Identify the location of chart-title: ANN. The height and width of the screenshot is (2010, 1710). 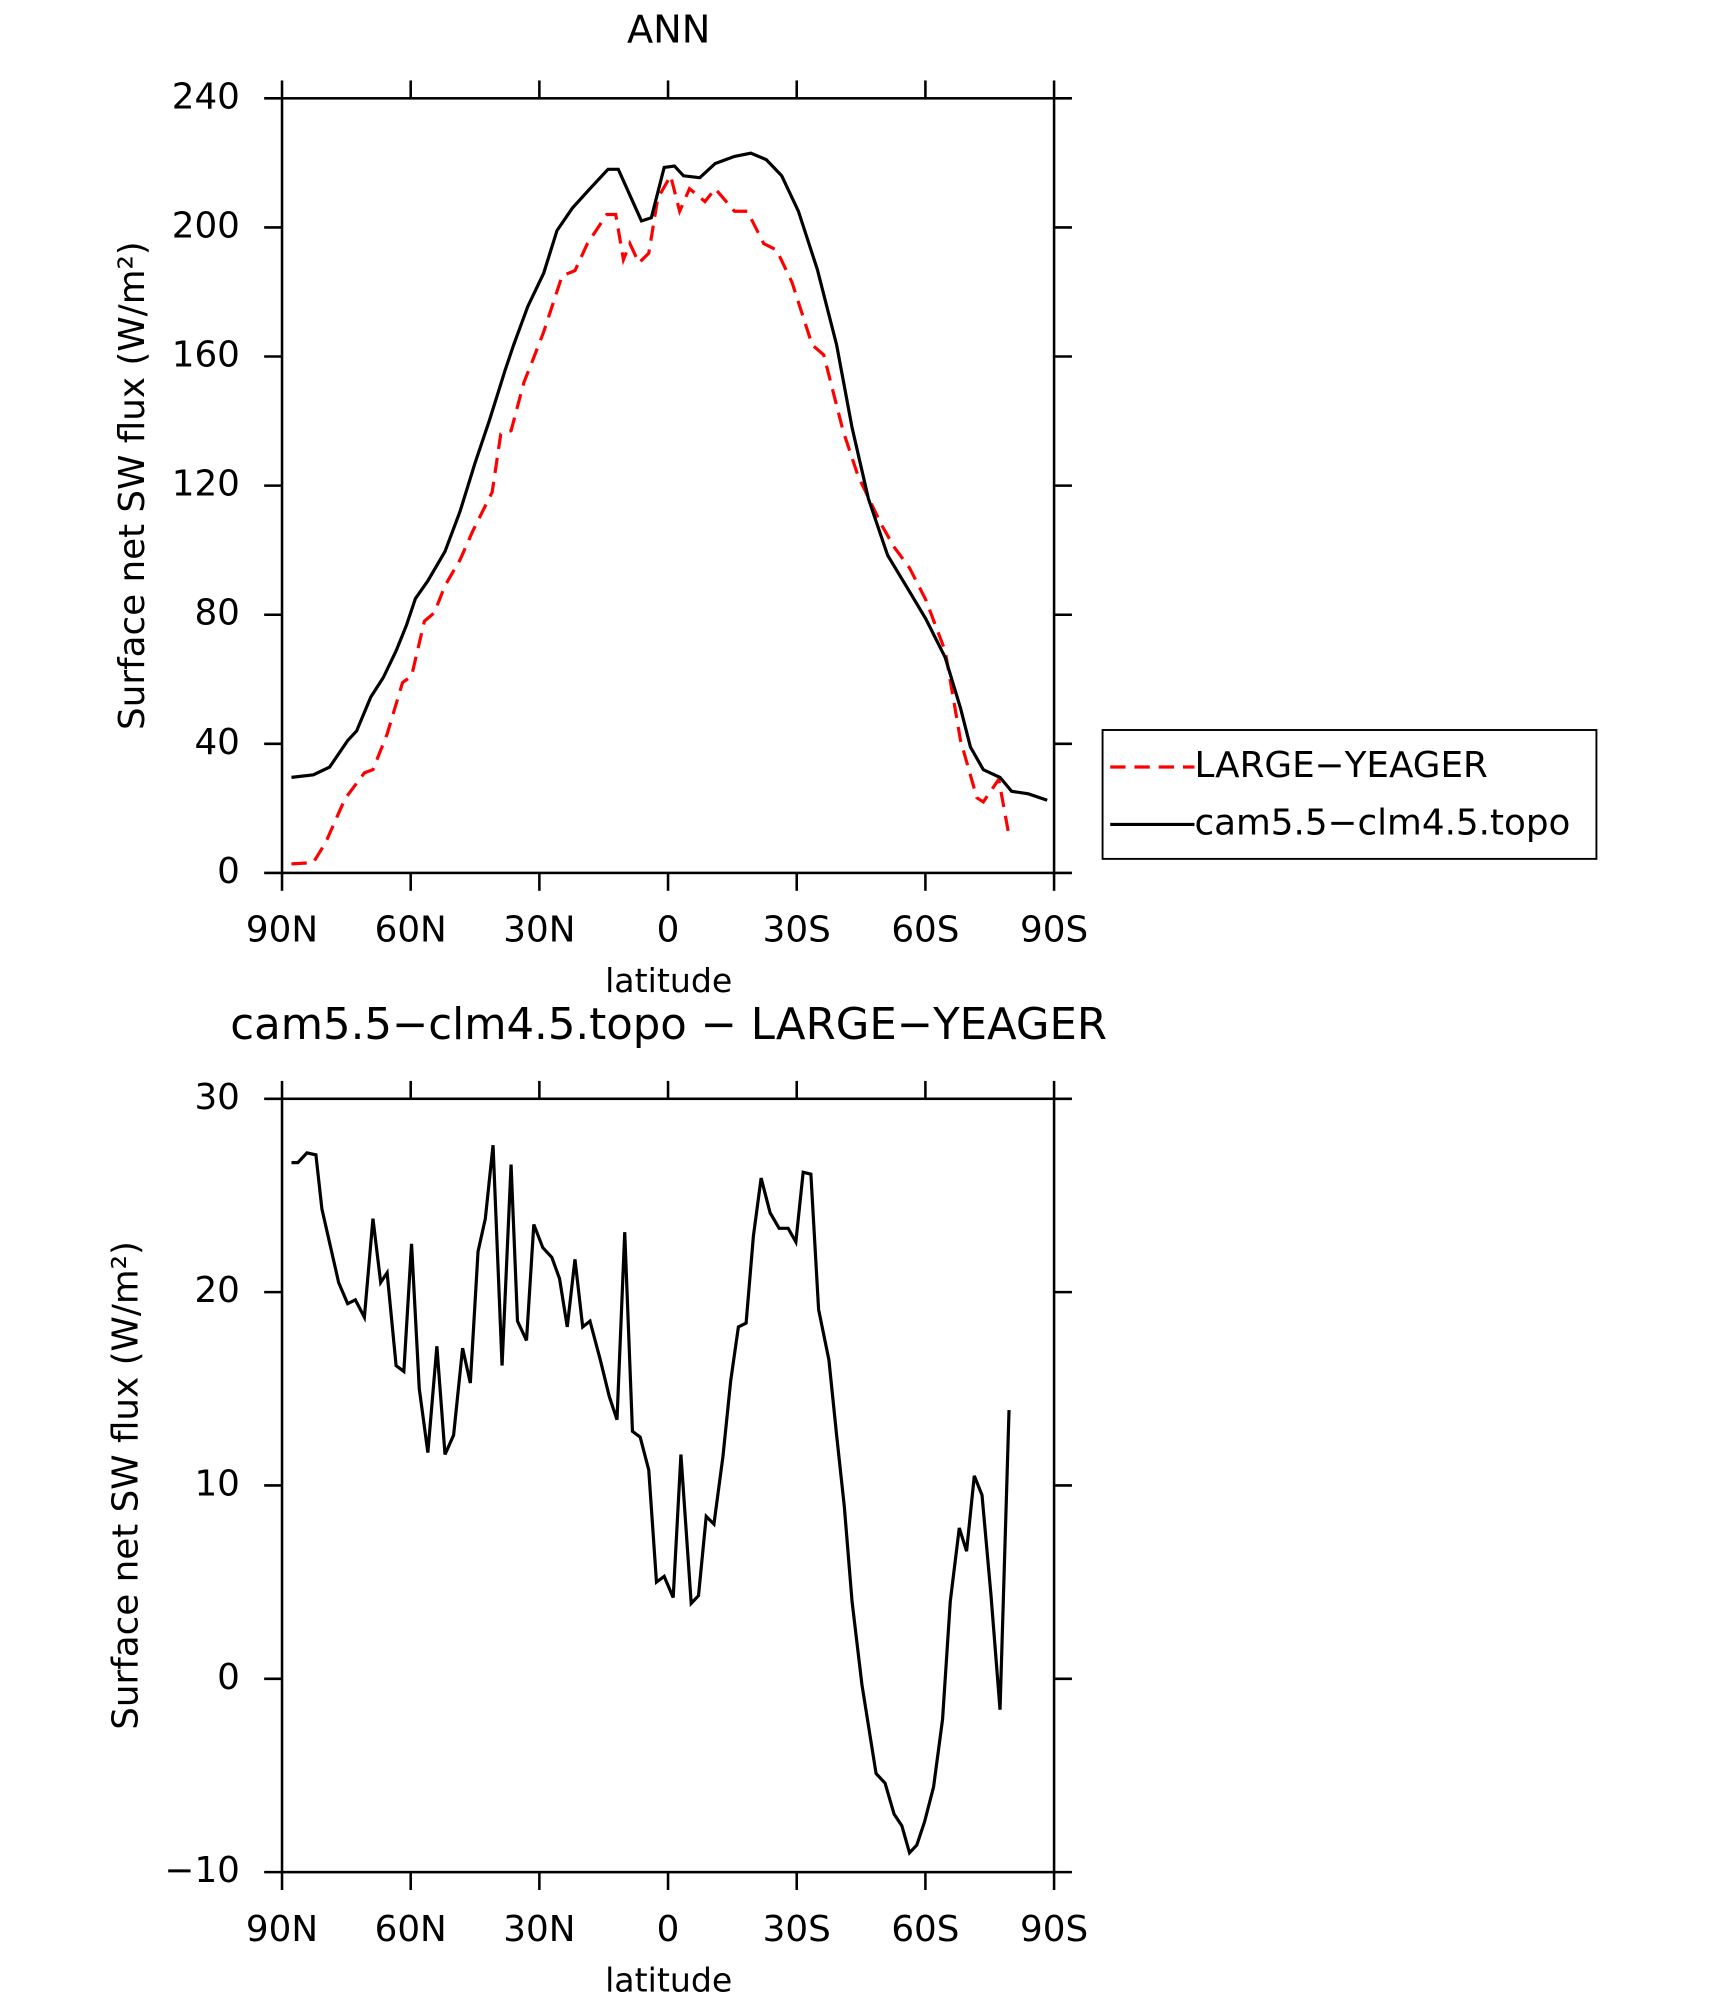
(668, 29).